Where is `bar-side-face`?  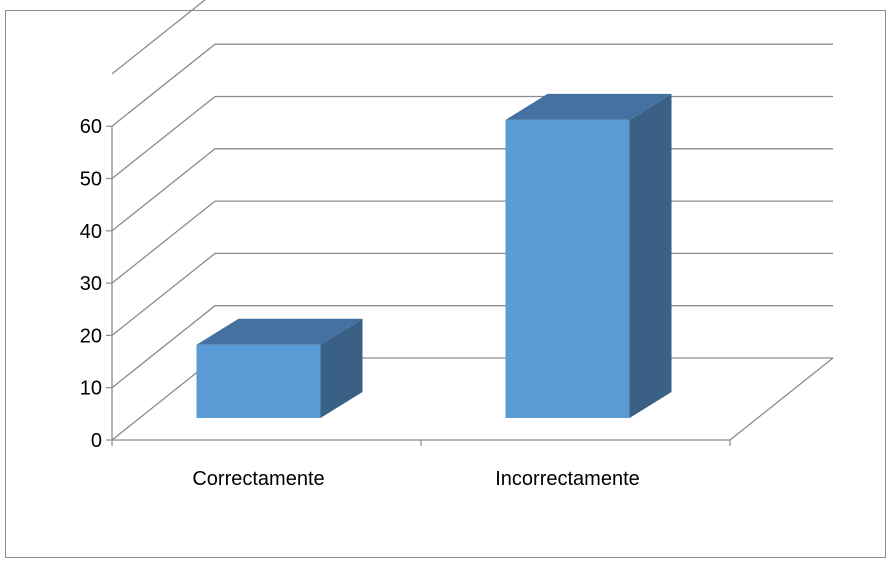 bar-side-face is located at coordinates (651, 256).